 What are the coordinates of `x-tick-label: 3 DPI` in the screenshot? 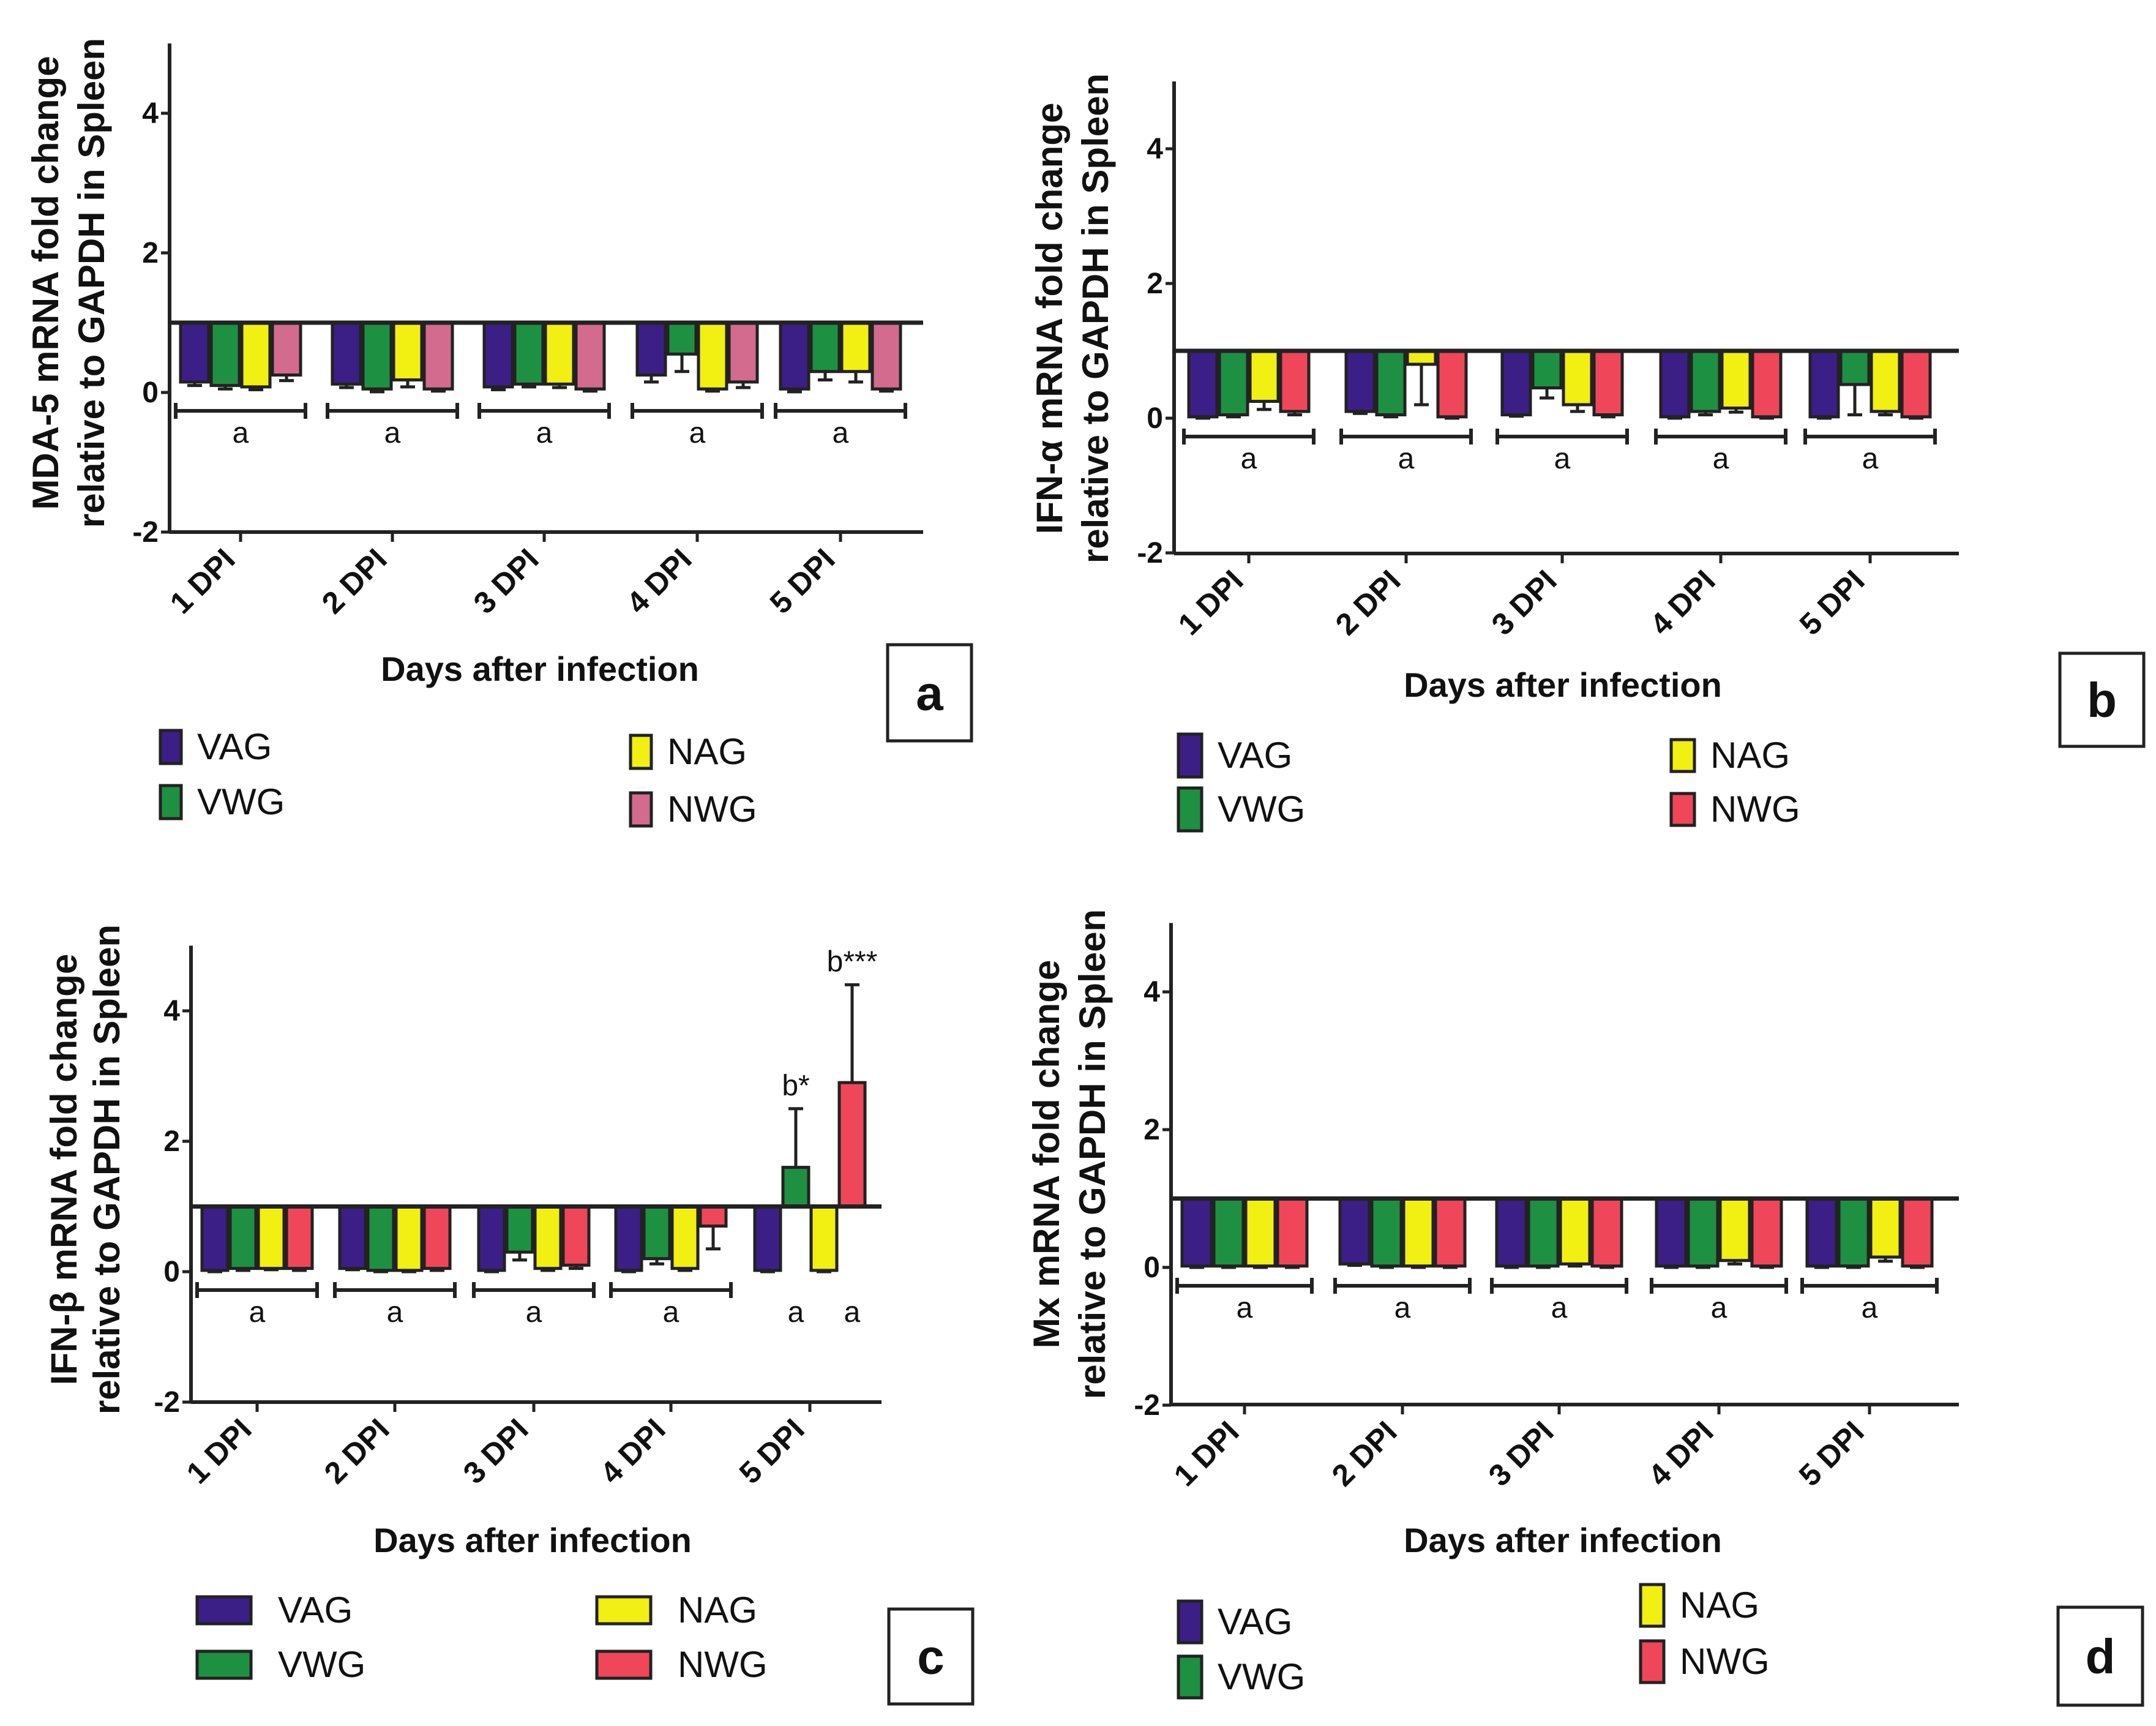 It's located at (506, 581).